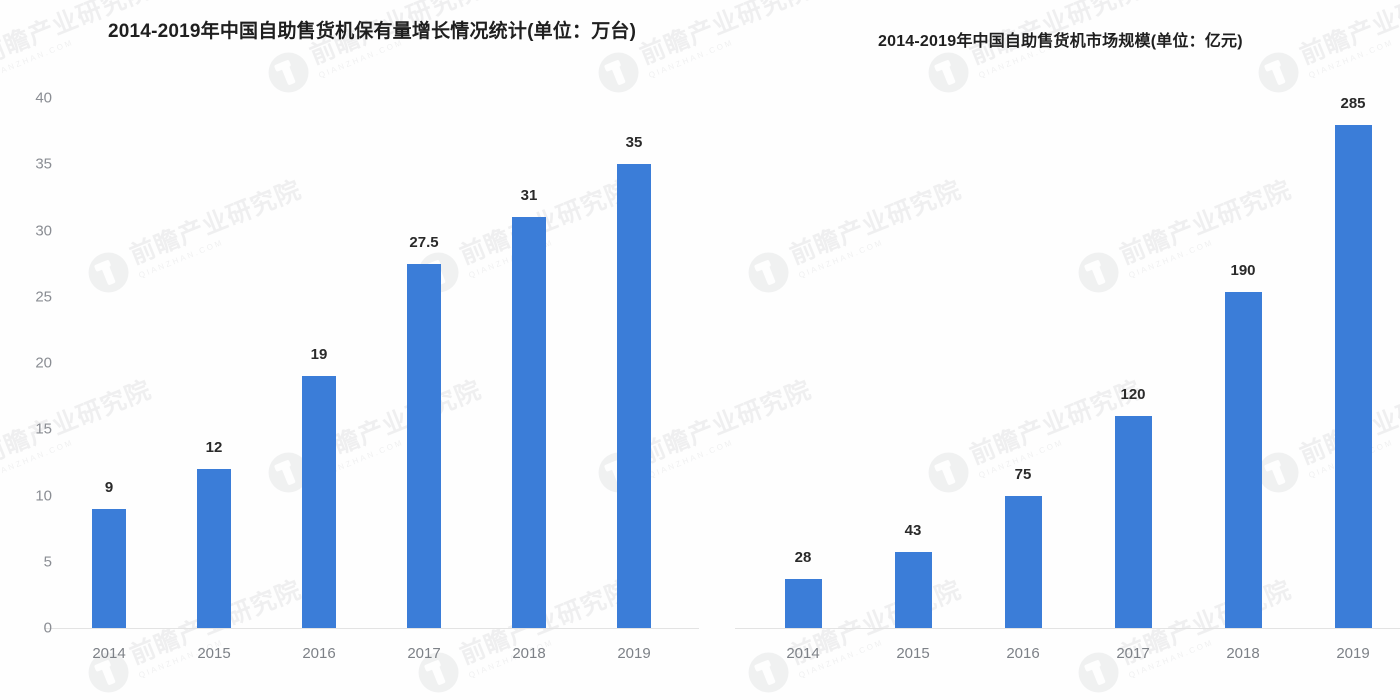 This screenshot has width=1400, height=700. I want to click on bar-value-label: 28, so click(803, 557).